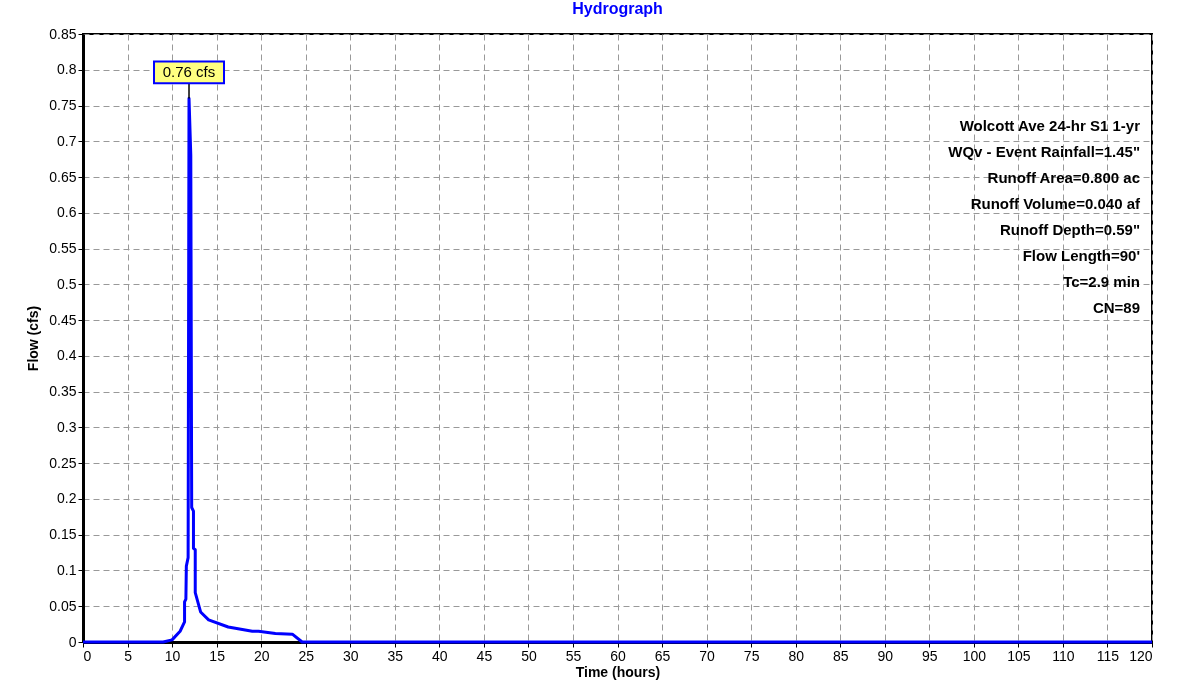 The height and width of the screenshot is (687, 1178). What do you see at coordinates (67, 69) in the screenshot?
I see `y-tick-label: 0.8` at bounding box center [67, 69].